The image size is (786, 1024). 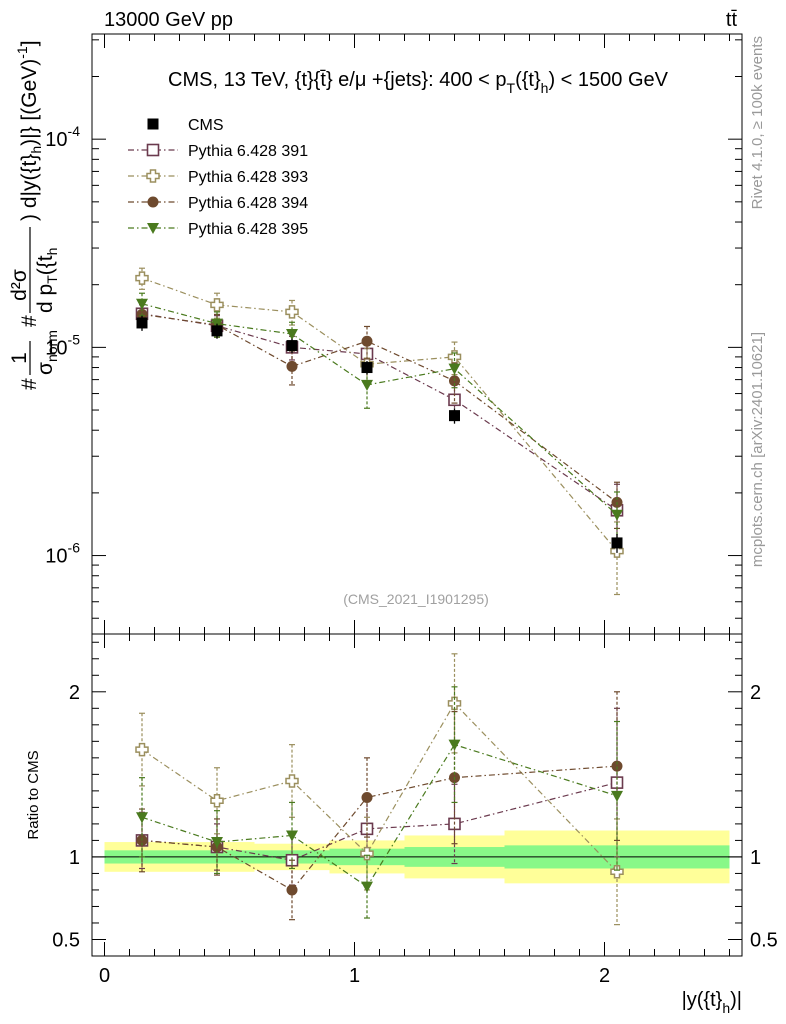 I want to click on main-y-tick-label: 10⁻⁵, so click(x=62, y=345).